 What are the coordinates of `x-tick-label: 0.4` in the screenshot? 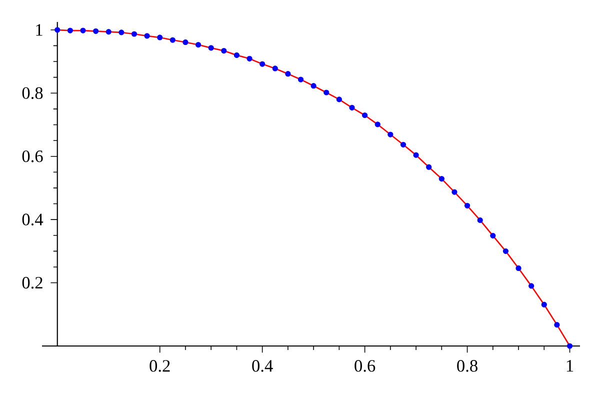 It's located at (262, 366).